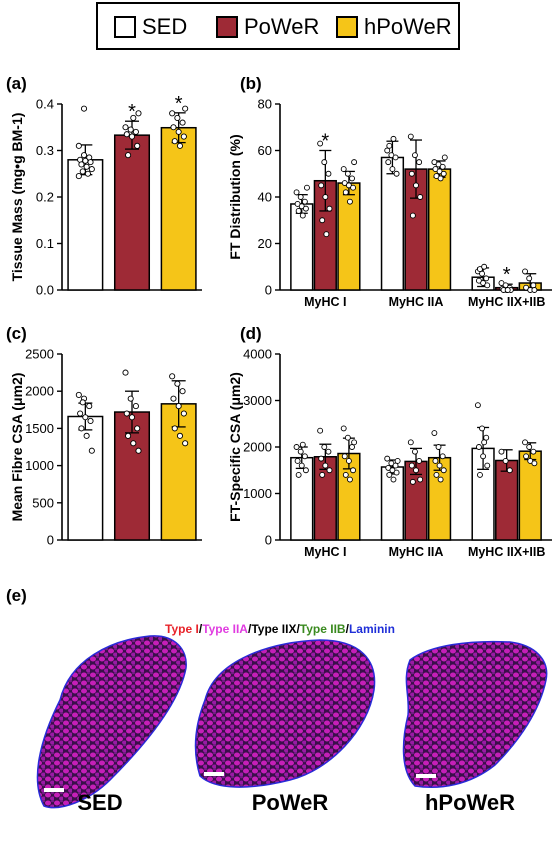  I want to click on y-tick-label: 40, so click(265, 197).